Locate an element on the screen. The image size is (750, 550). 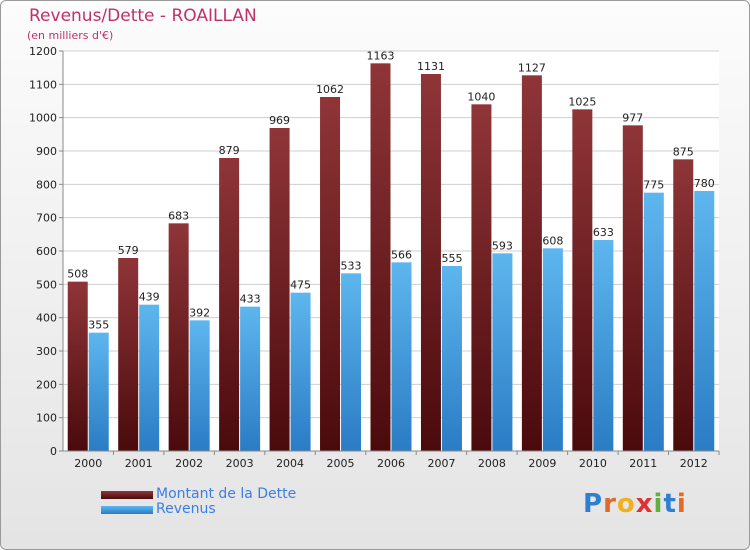
y-tick-label: 900 is located at coordinates (46, 151).